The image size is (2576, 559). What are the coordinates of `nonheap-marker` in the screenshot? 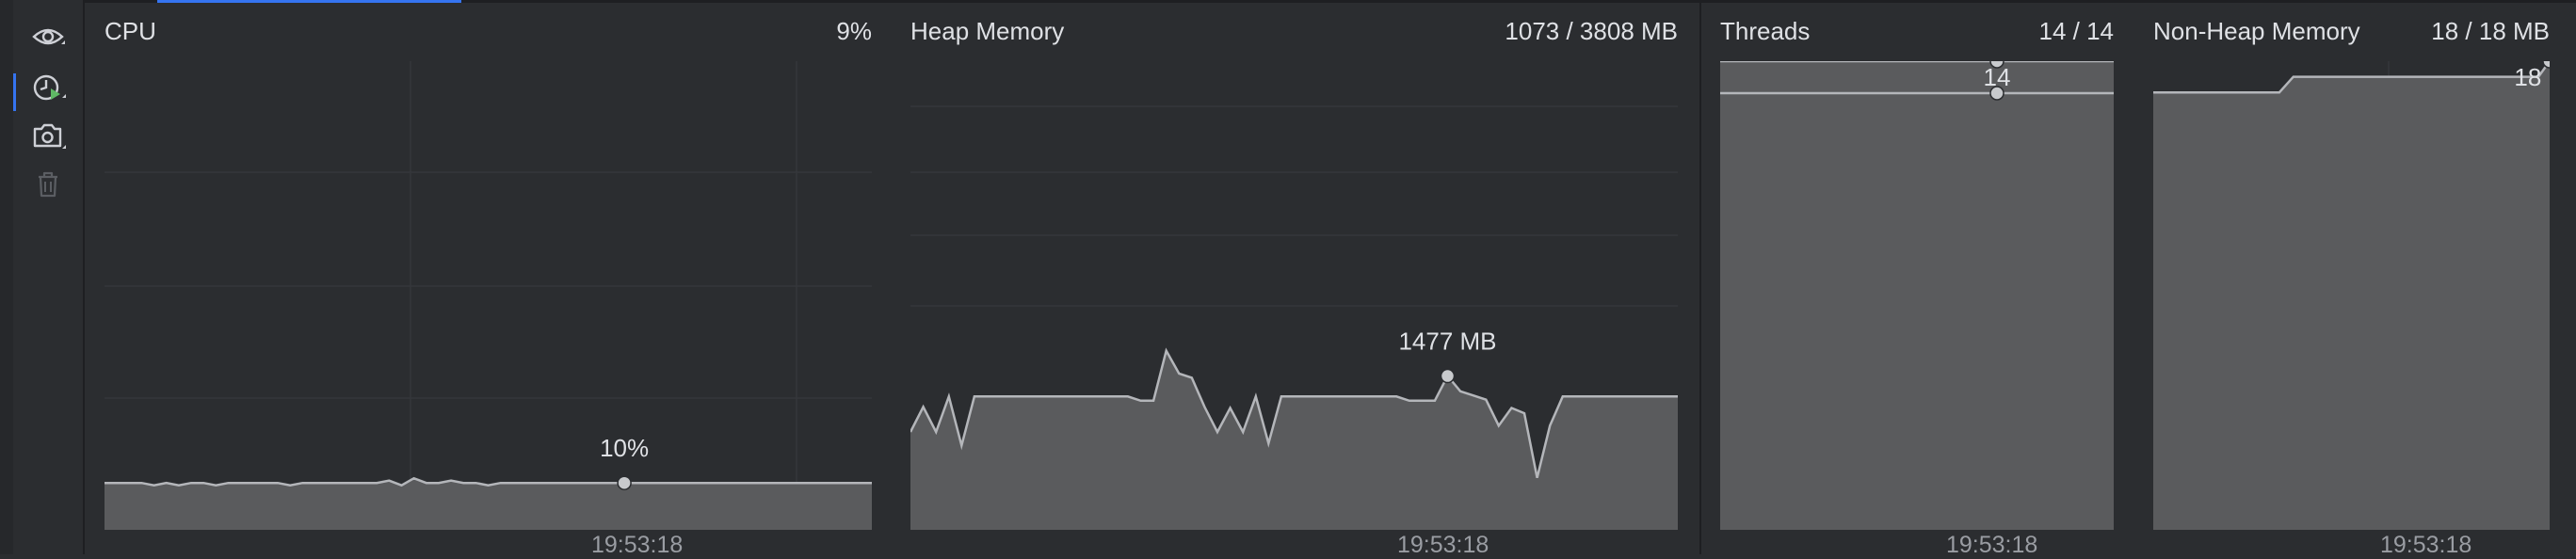 It's located at (2546, 65).